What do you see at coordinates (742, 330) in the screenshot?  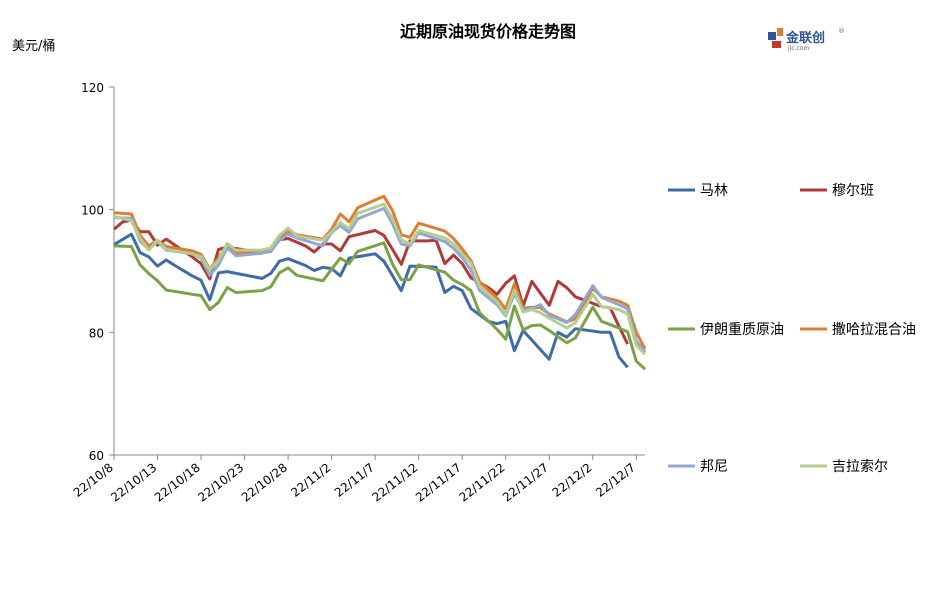 I see `legend-label: 伊朗重质原油` at bounding box center [742, 330].